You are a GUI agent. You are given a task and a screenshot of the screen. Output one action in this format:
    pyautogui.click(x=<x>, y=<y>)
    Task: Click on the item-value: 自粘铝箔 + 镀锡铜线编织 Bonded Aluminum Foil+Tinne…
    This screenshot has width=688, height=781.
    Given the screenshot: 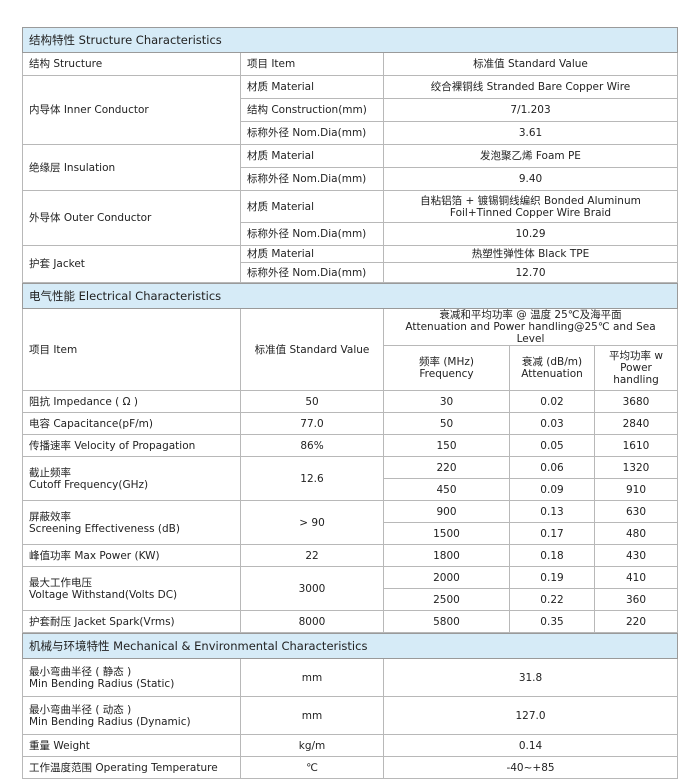 What is the action you would take?
    pyautogui.click(x=530, y=206)
    